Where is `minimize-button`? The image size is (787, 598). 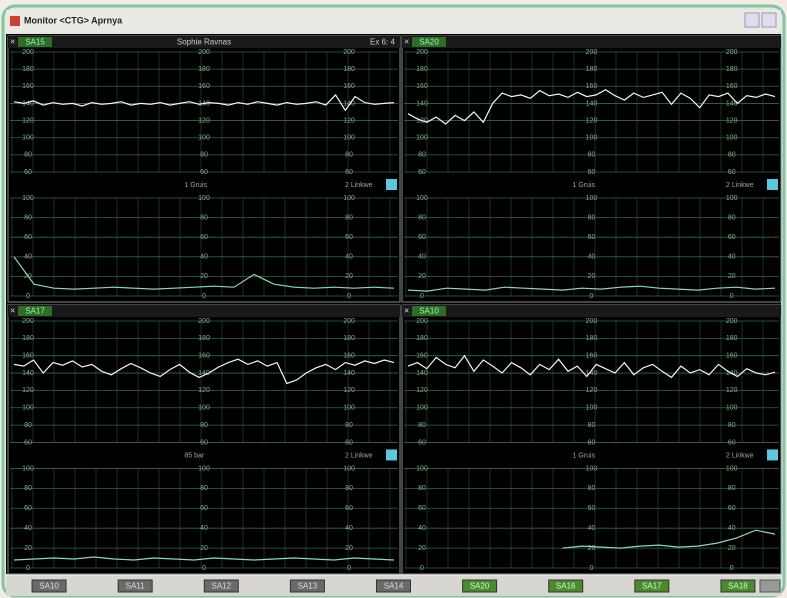 minimize-button is located at coordinates (752, 20).